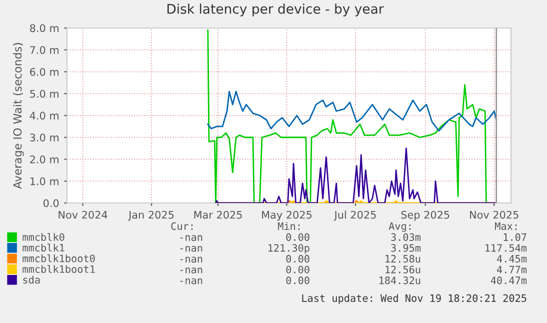 The image size is (547, 323). Describe the element at coordinates (508, 280) in the screenshot. I see `text: 40.47m` at that location.